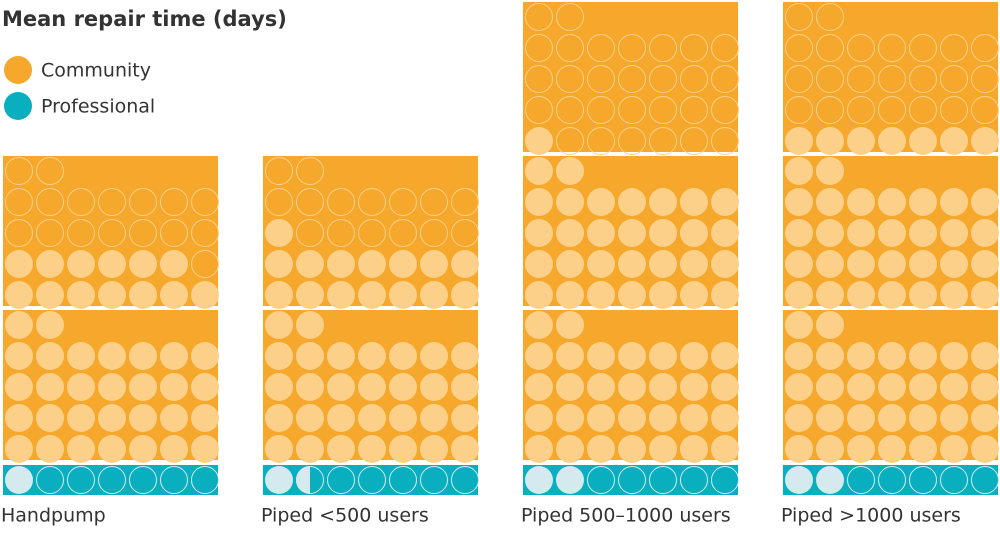  Describe the element at coordinates (144, 19) in the screenshot. I see `chart-title: Mean repair time (days)` at that location.